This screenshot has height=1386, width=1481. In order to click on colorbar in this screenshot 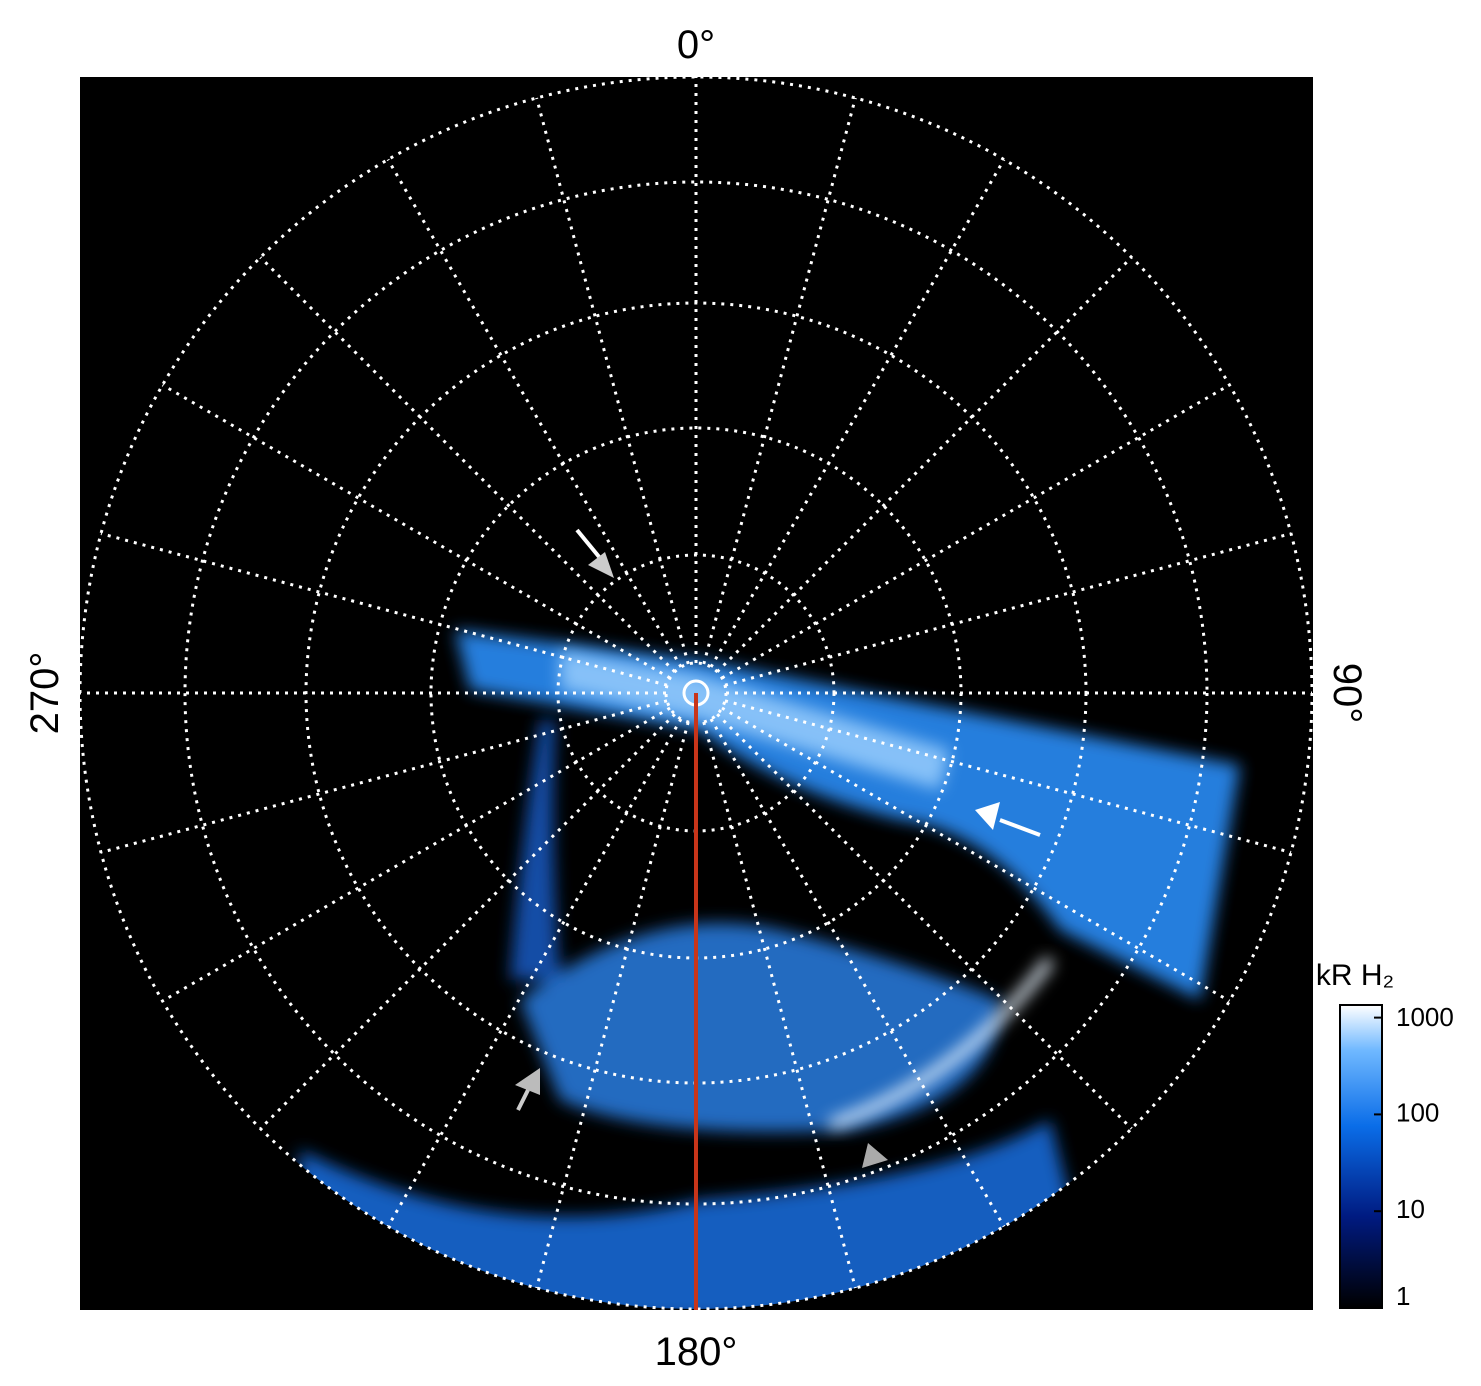, I will do `click(1361, 1156)`.